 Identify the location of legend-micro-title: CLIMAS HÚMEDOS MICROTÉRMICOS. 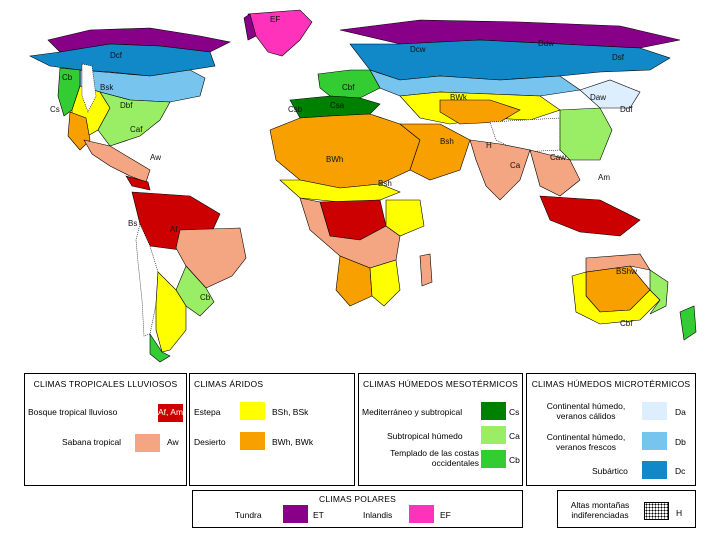
(611, 384).